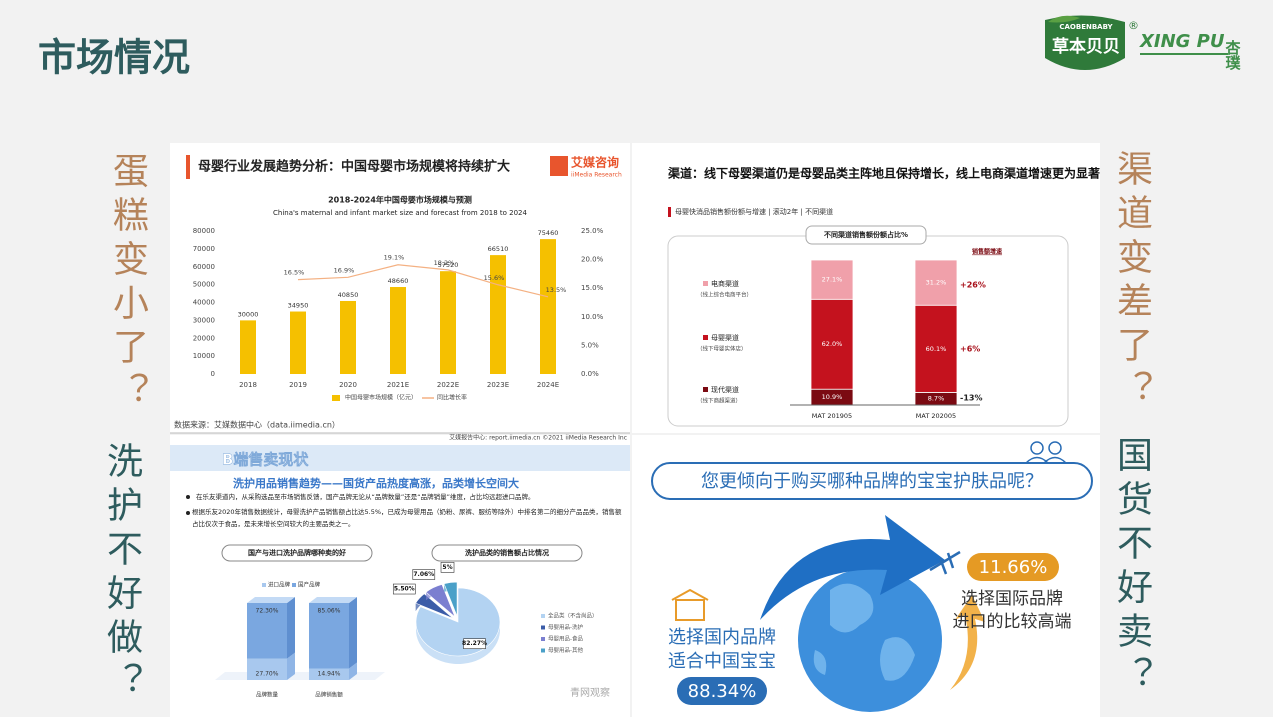  What do you see at coordinates (128, 284) in the screenshot?
I see `question: 蛋糕变小了？` at bounding box center [128, 284].